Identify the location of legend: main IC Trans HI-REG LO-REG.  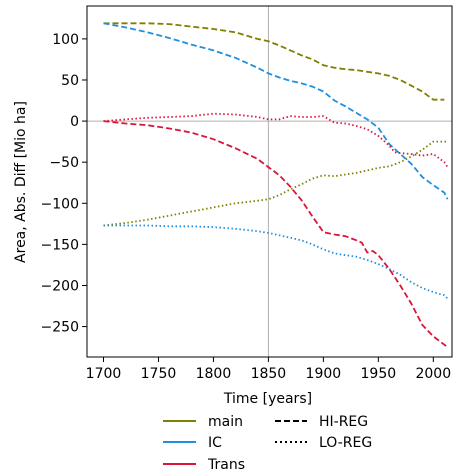
(267, 443).